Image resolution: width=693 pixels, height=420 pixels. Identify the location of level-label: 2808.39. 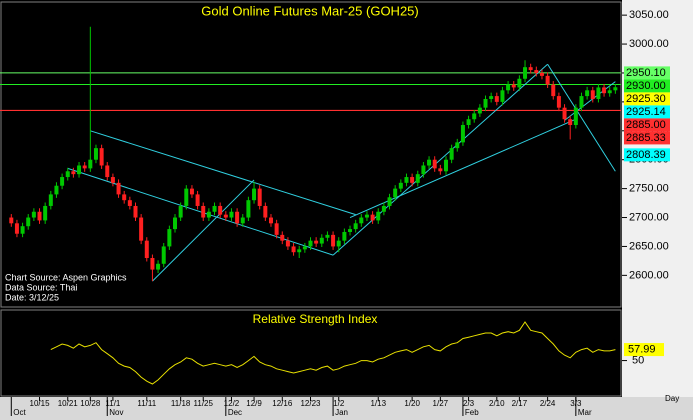
(646, 155).